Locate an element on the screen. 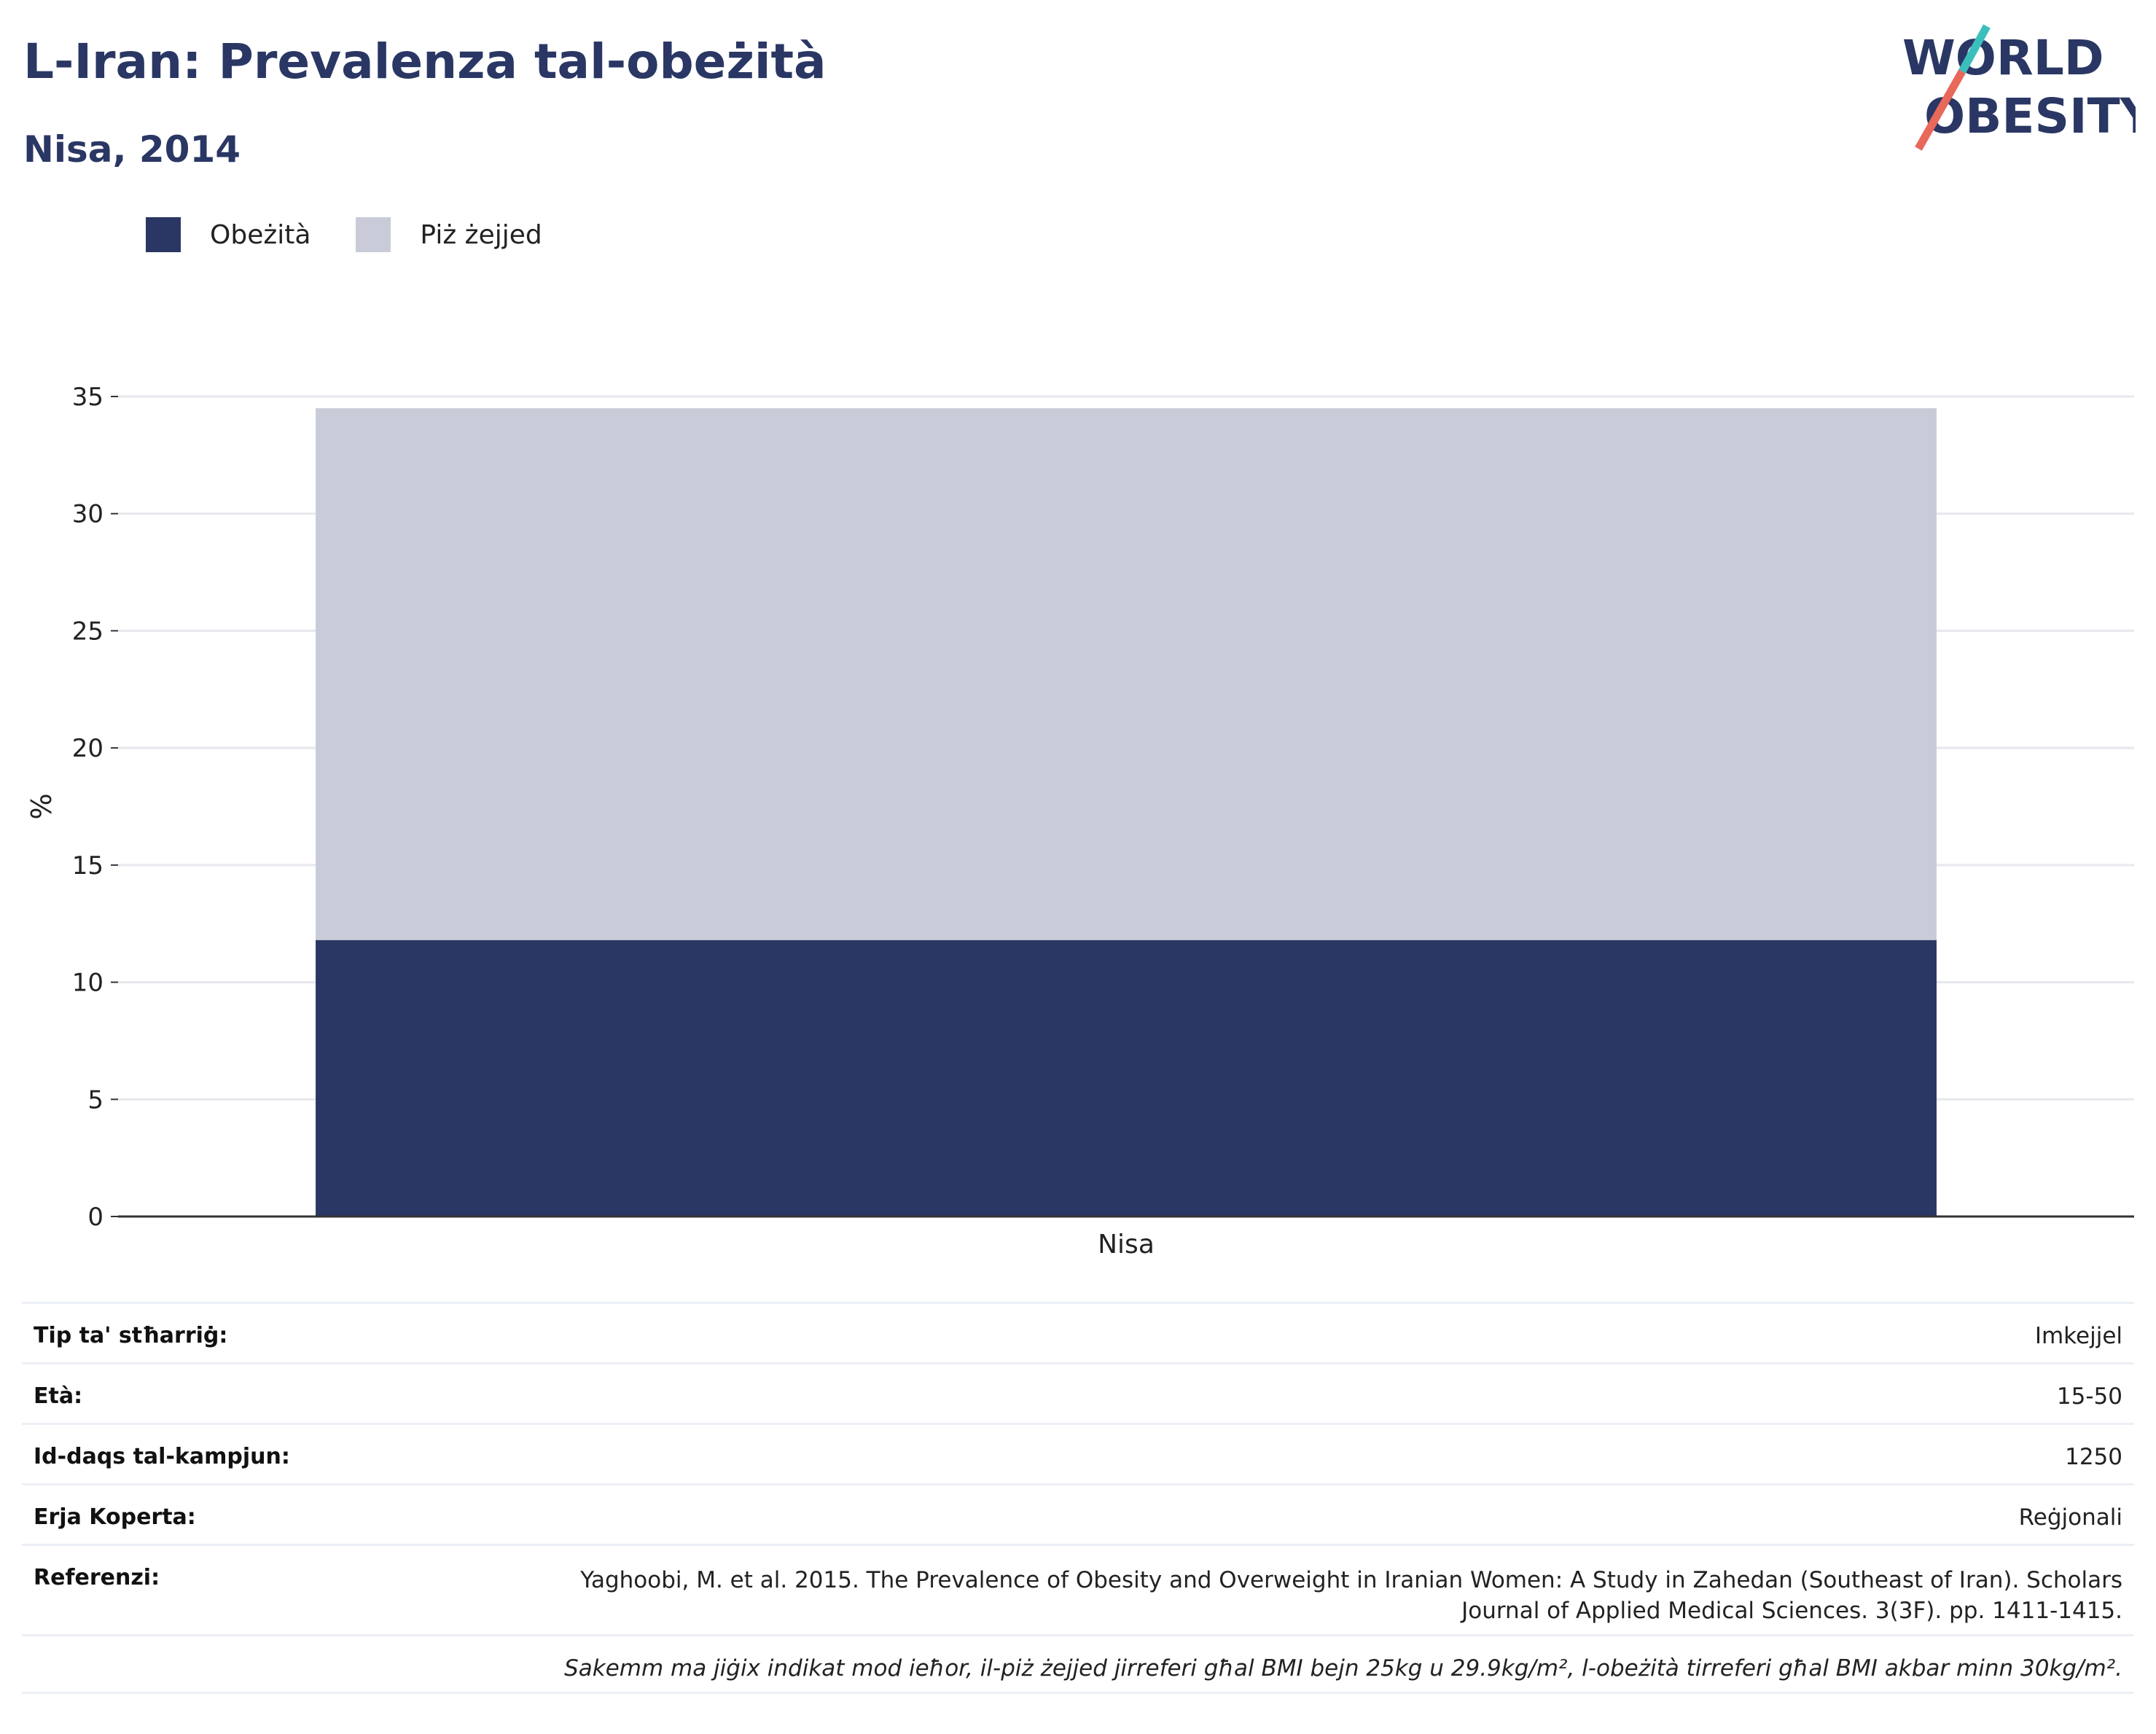 The height and width of the screenshot is (1734, 2156). info-key: Età: is located at coordinates (58, 1396).